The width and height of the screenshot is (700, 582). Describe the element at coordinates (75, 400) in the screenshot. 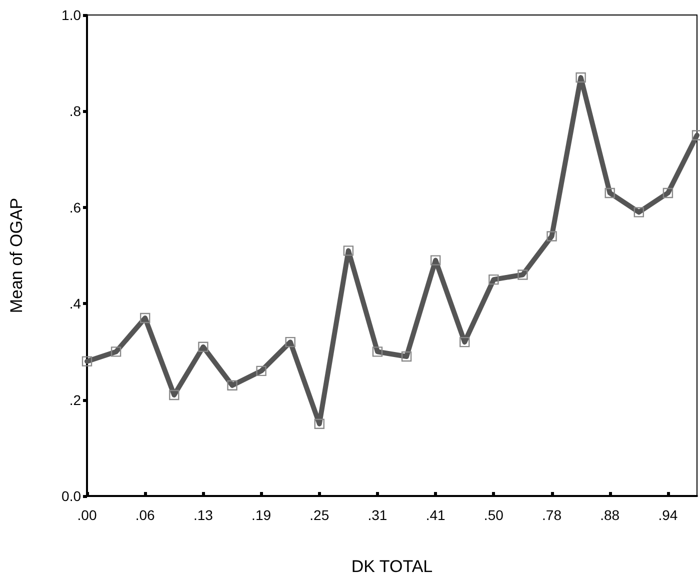

I see `y-tick-label: .2` at that location.